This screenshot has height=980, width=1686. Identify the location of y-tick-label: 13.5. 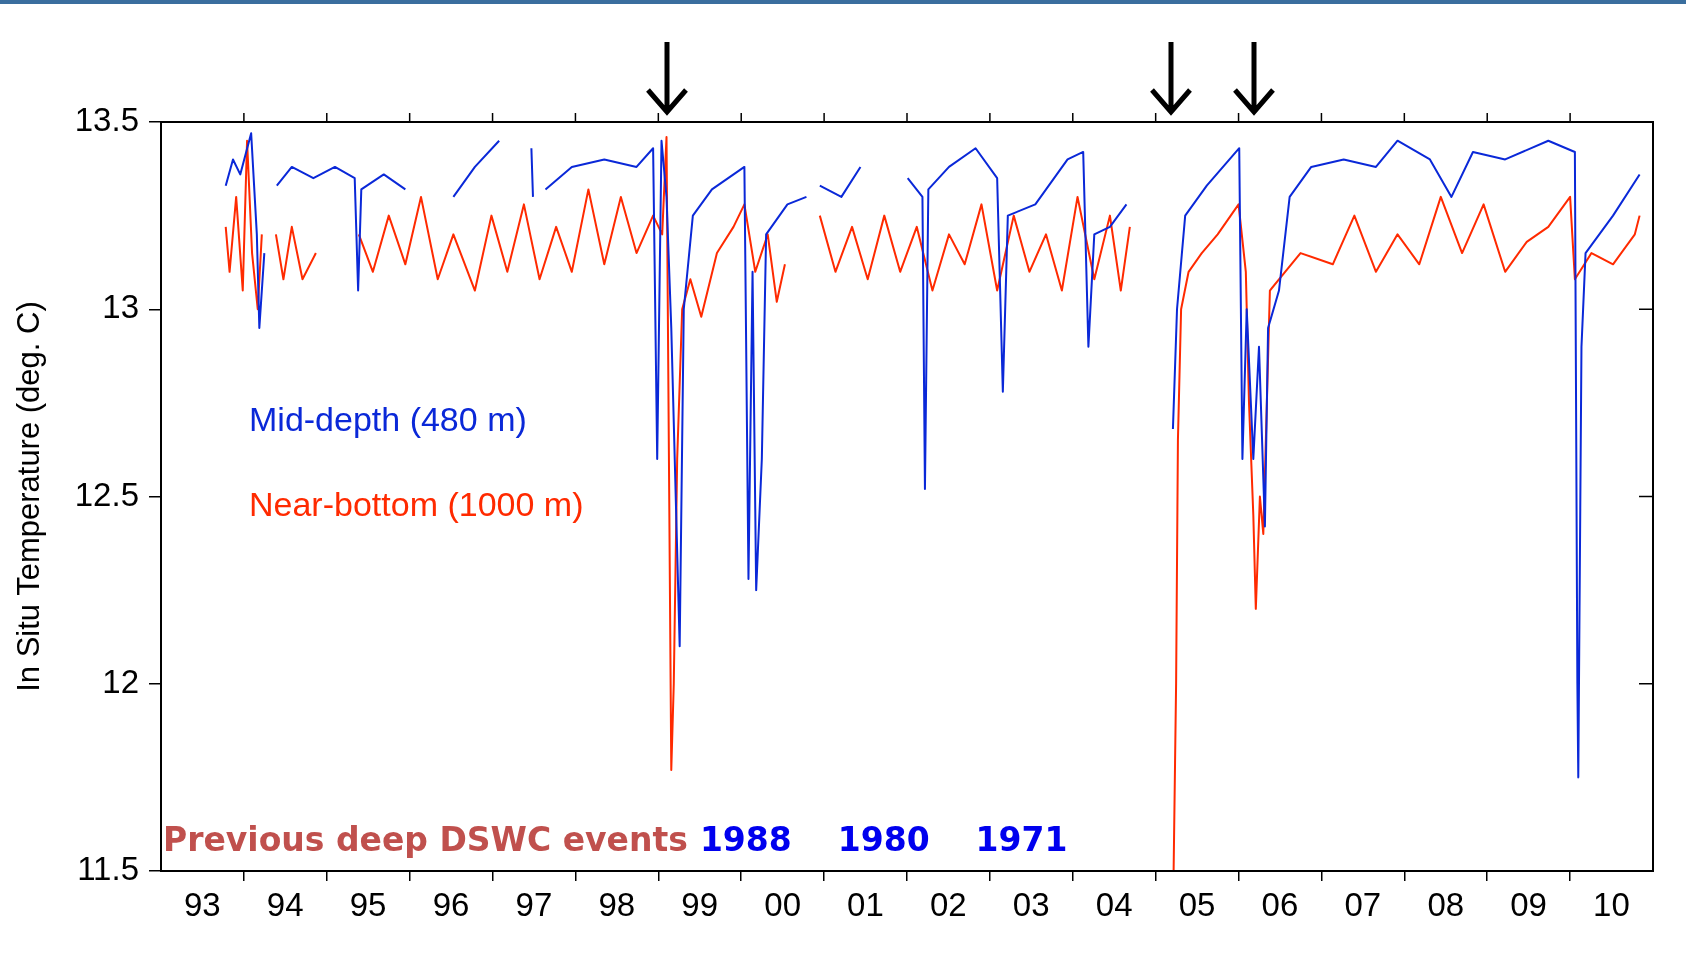
(106, 120).